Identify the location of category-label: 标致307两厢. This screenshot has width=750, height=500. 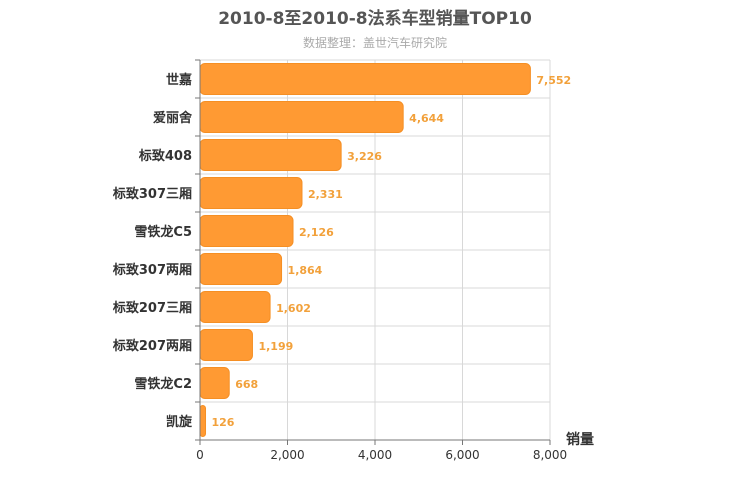
(152, 270).